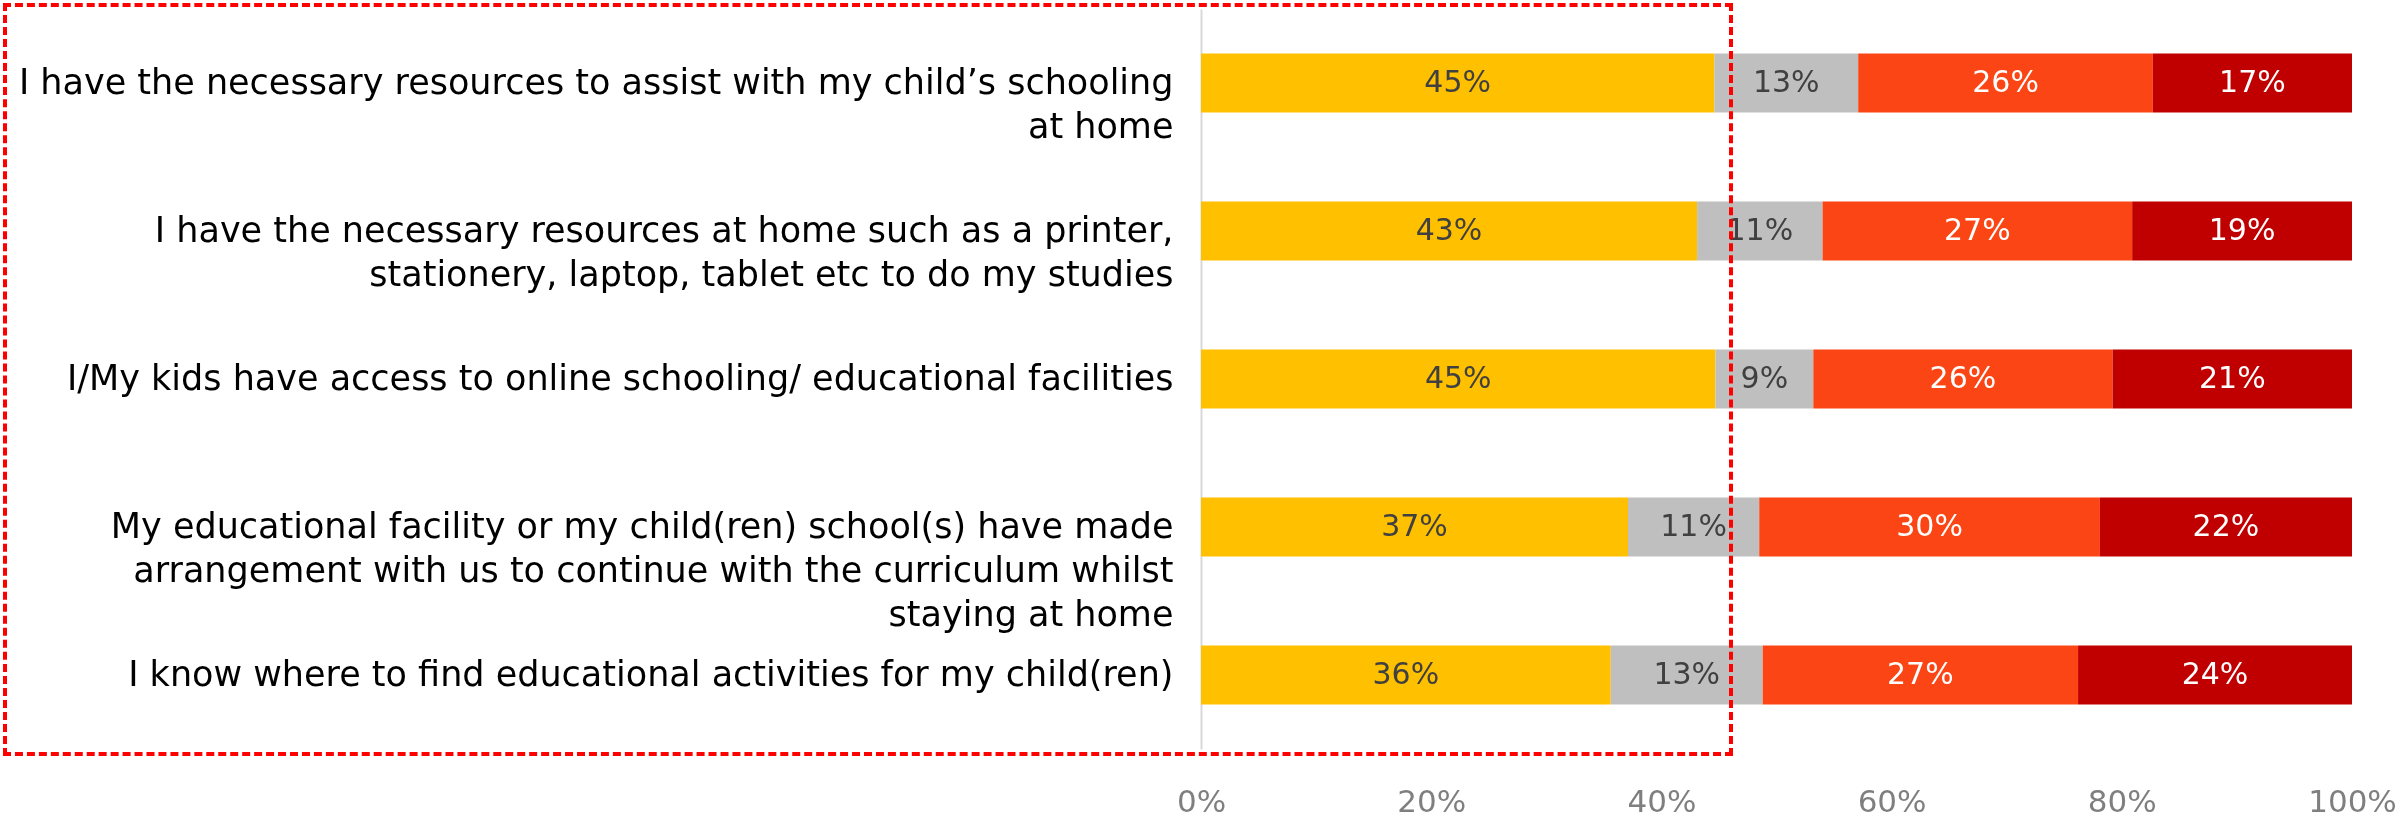 The width and height of the screenshot is (2407, 822). I want to click on data-label: 37%, so click(1414, 525).